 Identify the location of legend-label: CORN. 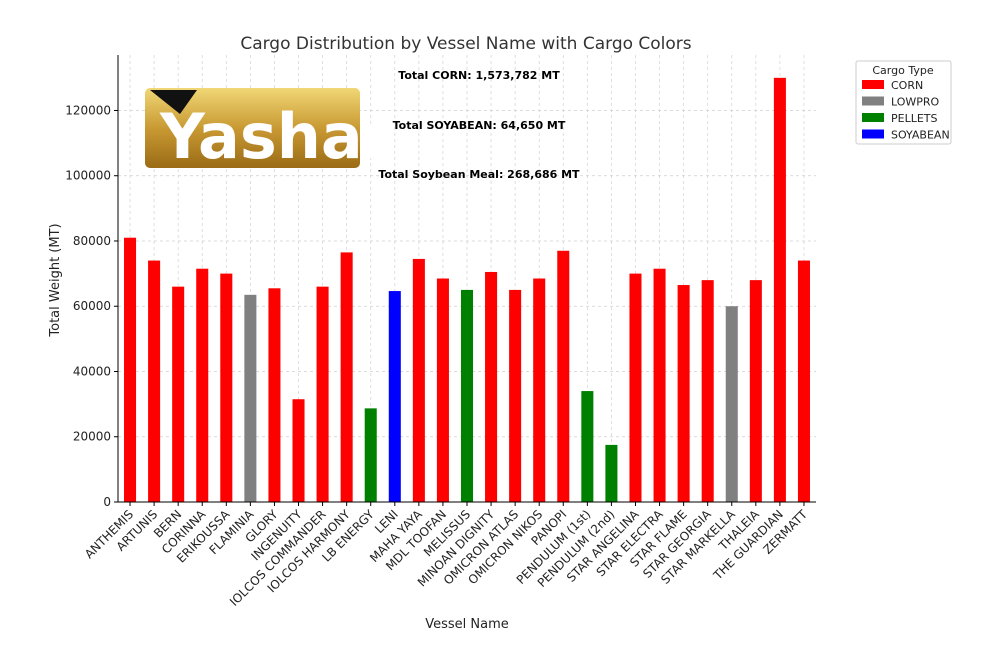
(907, 85).